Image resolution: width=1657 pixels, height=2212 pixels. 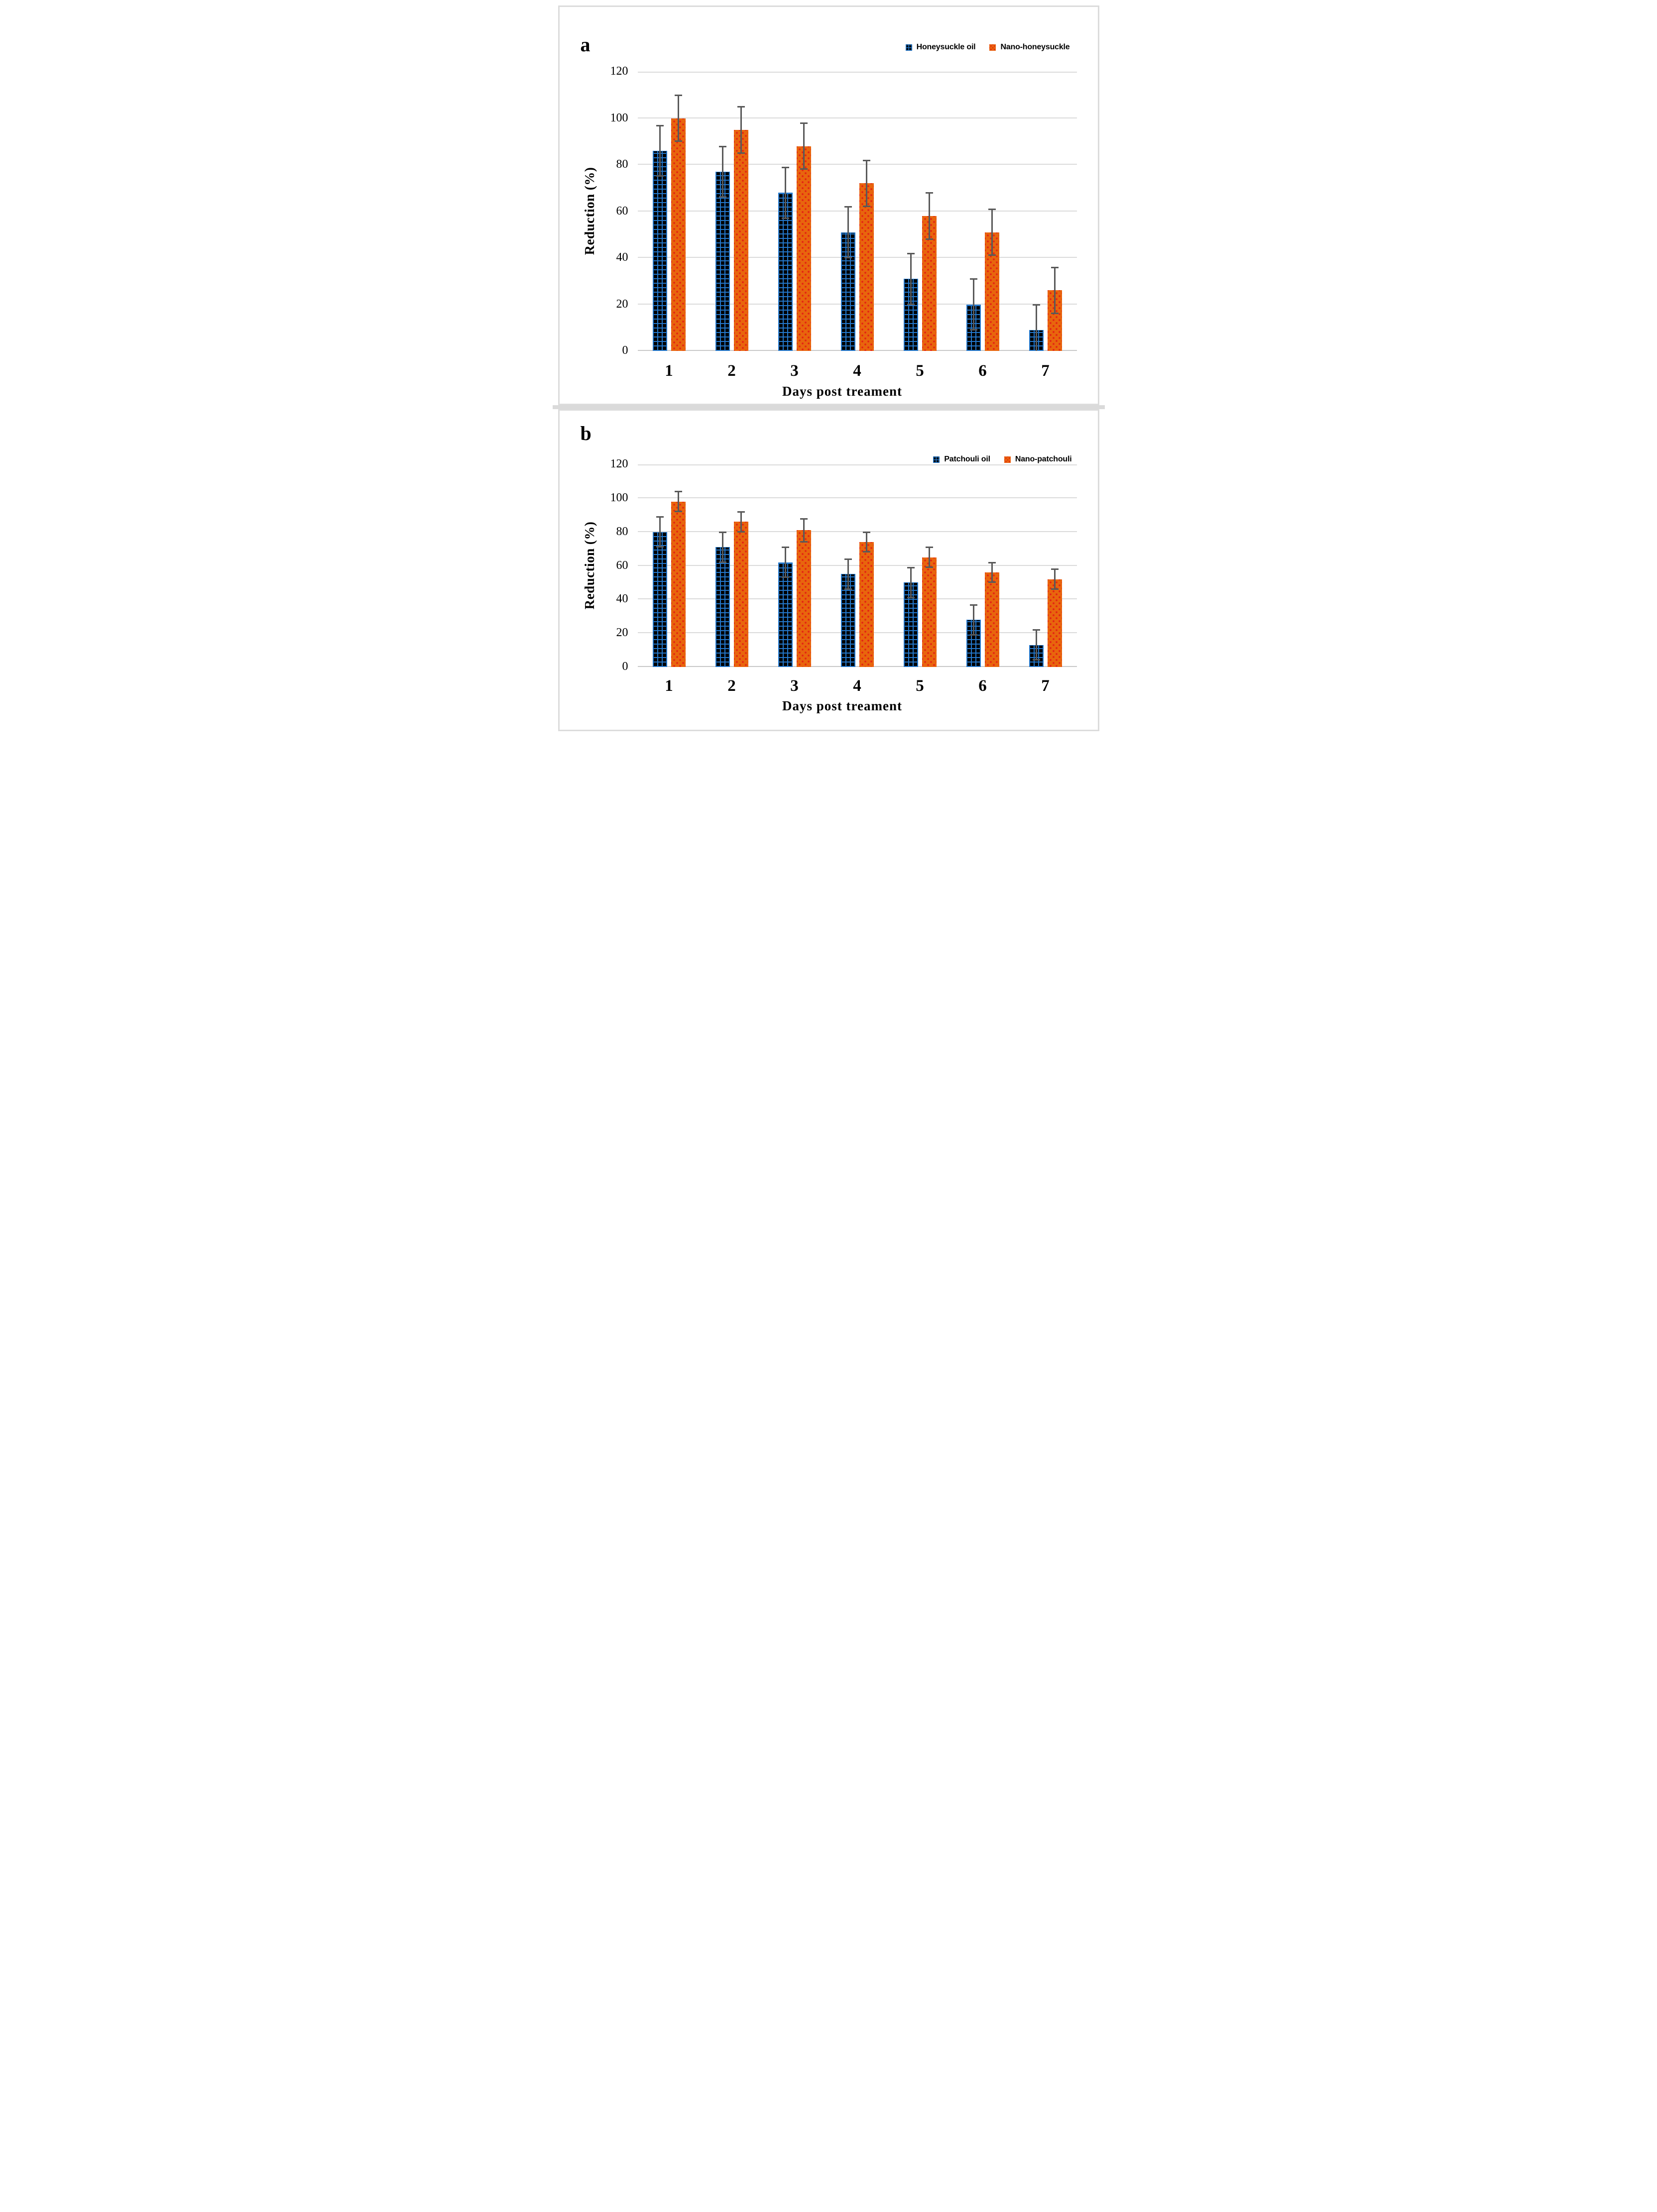 What do you see at coordinates (619, 117) in the screenshot?
I see `y-tick-label-100: 100` at bounding box center [619, 117].